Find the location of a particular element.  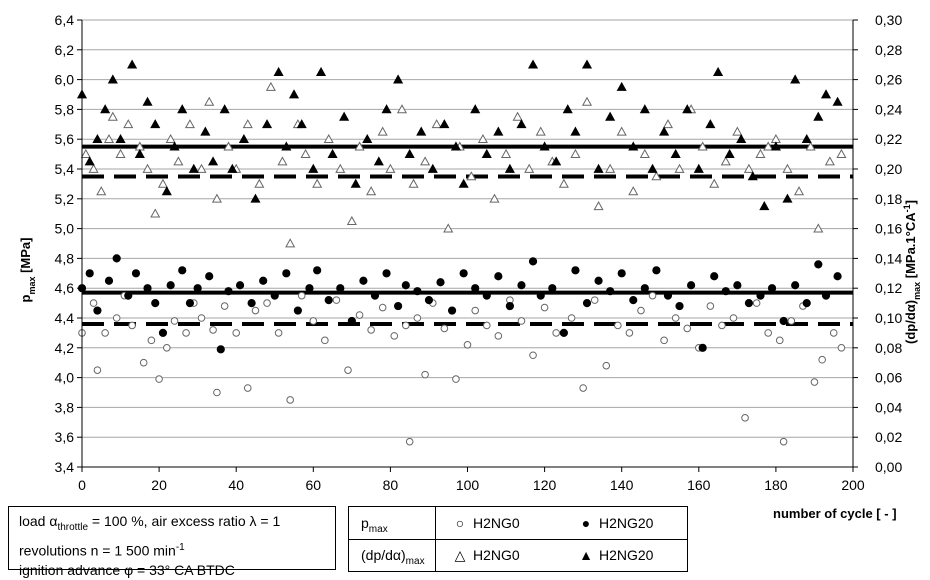

y-tick-label-right: 0,20 is located at coordinates (888, 169).